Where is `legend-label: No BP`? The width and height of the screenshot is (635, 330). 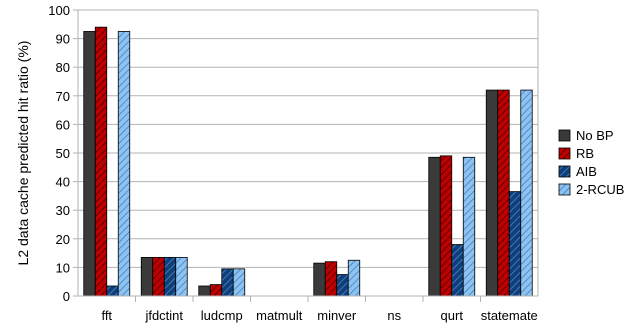
legend-label: No BP is located at coordinates (595, 135).